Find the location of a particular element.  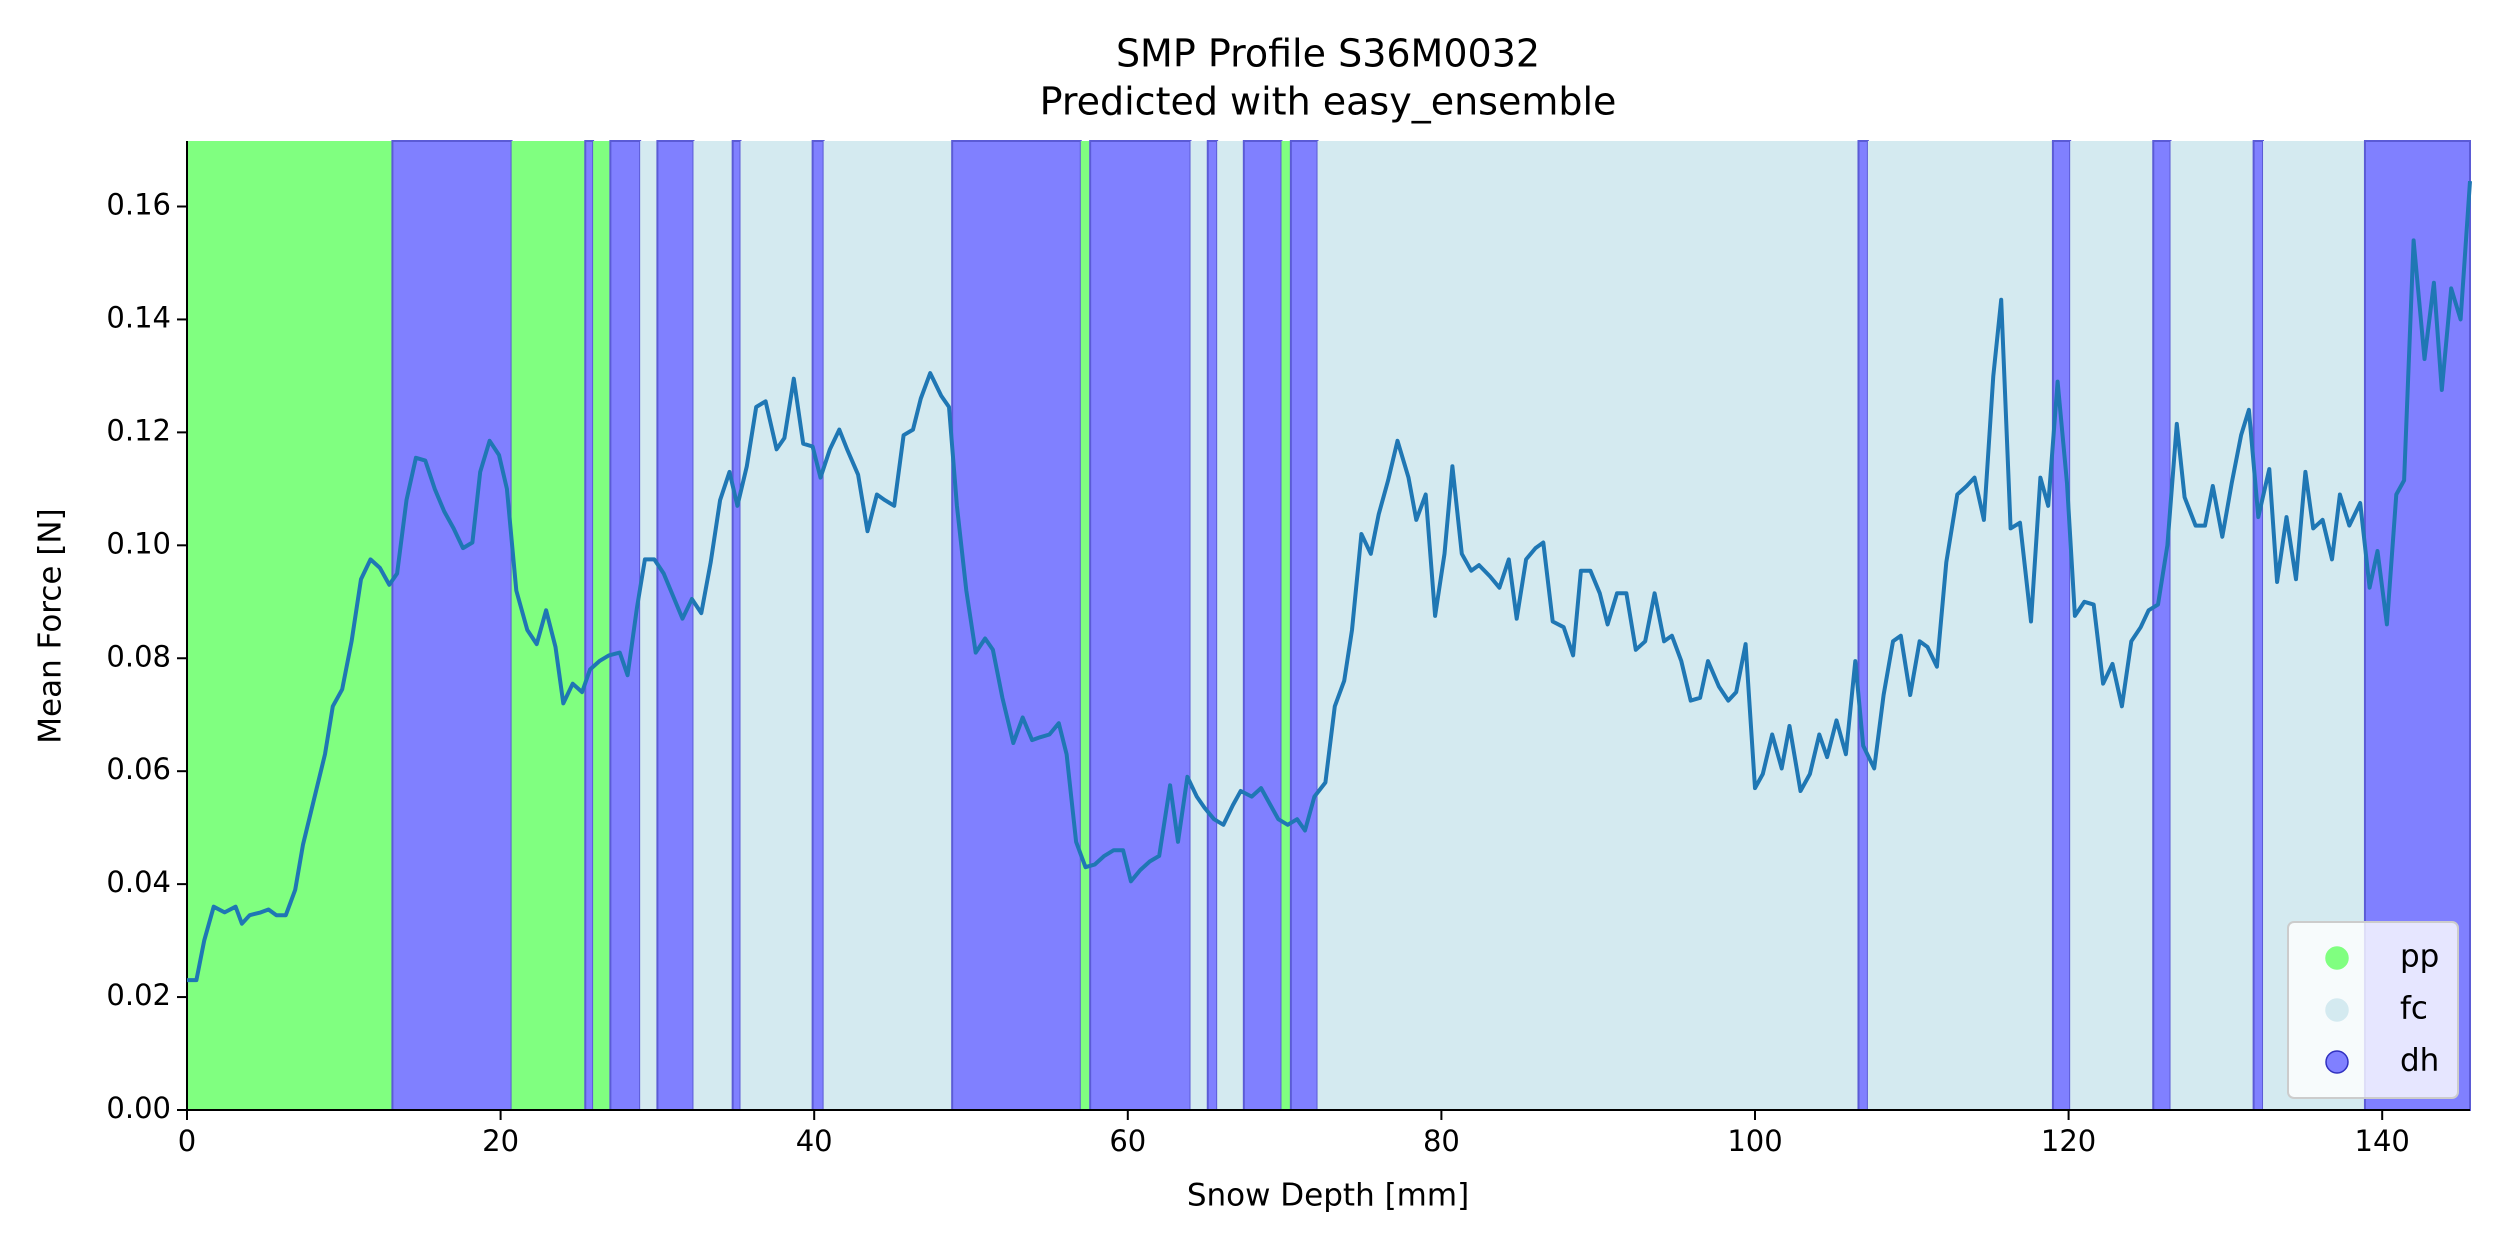

y-tick-label: 0.10 is located at coordinates (138, 543).